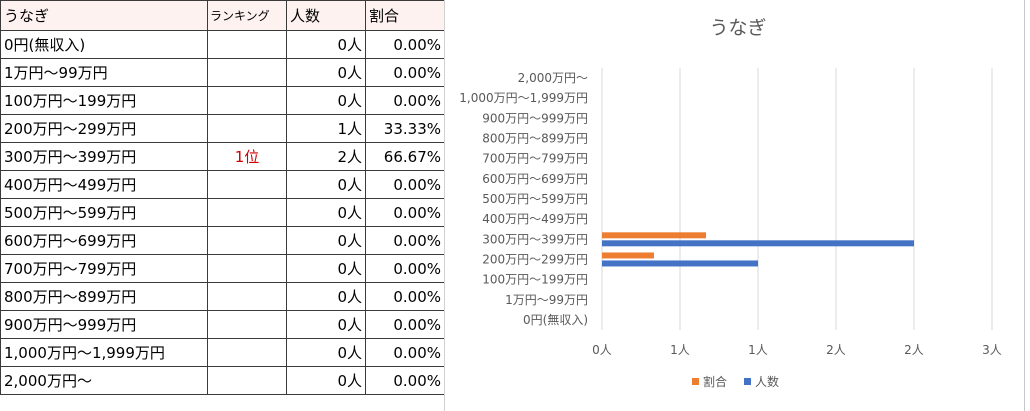 This screenshot has width=1030, height=411. What do you see at coordinates (104, 352) in the screenshot?
I see `cell-income-range: 1,000万円～1,999万円` at bounding box center [104, 352].